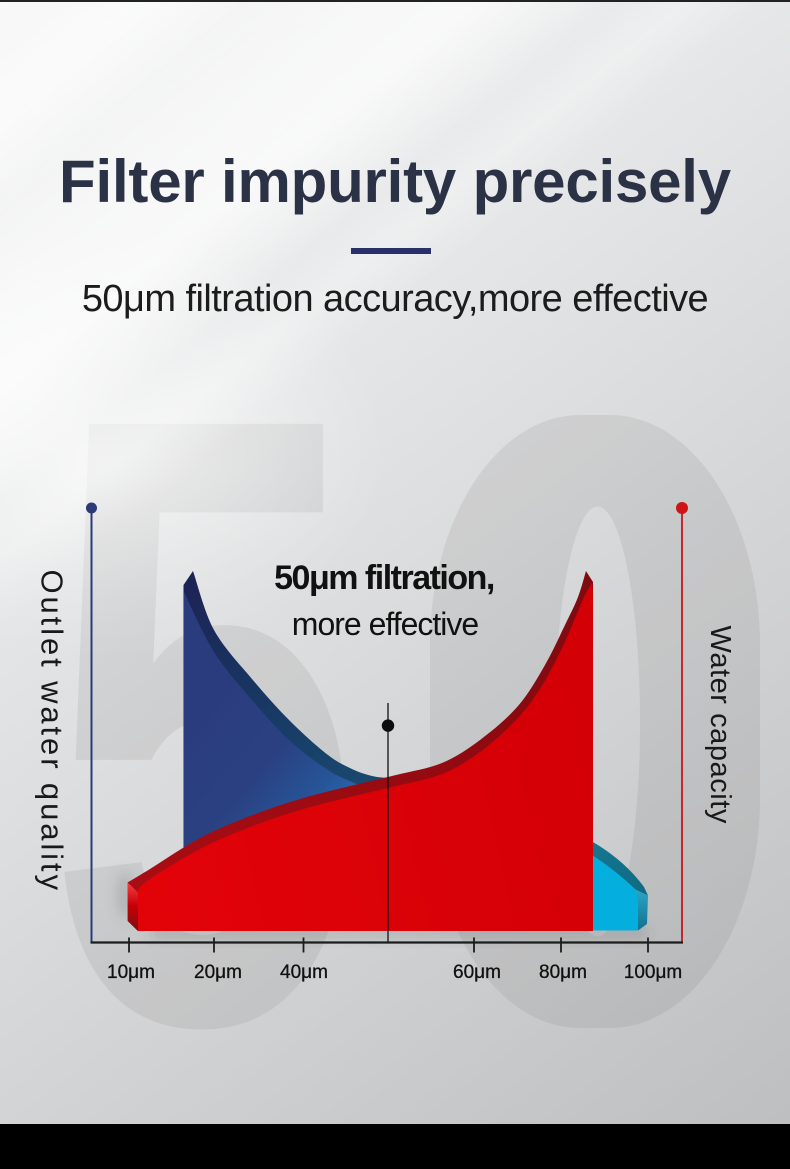 The width and height of the screenshot is (790, 1169). Describe the element at coordinates (304, 972) in the screenshot. I see `svg-text: 40μm` at that location.